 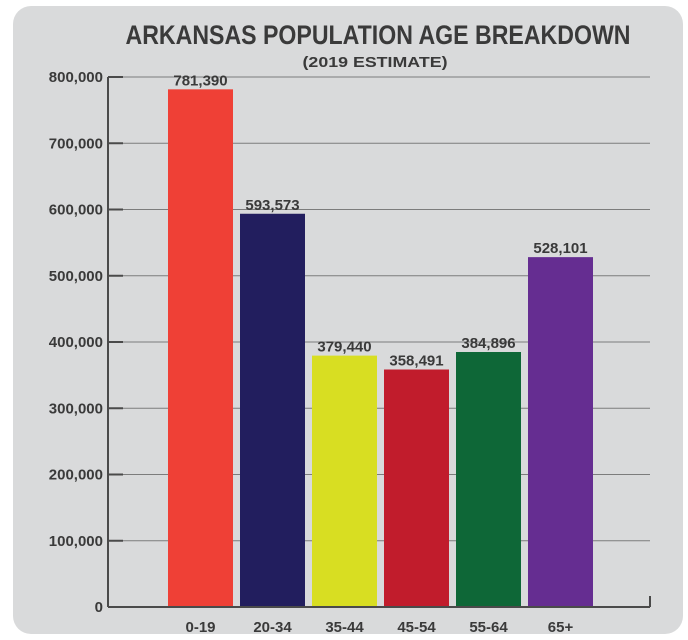 What do you see at coordinates (375, 62) in the screenshot?
I see `chart-subtitle: (2019 ESTIMATE)` at bounding box center [375, 62].